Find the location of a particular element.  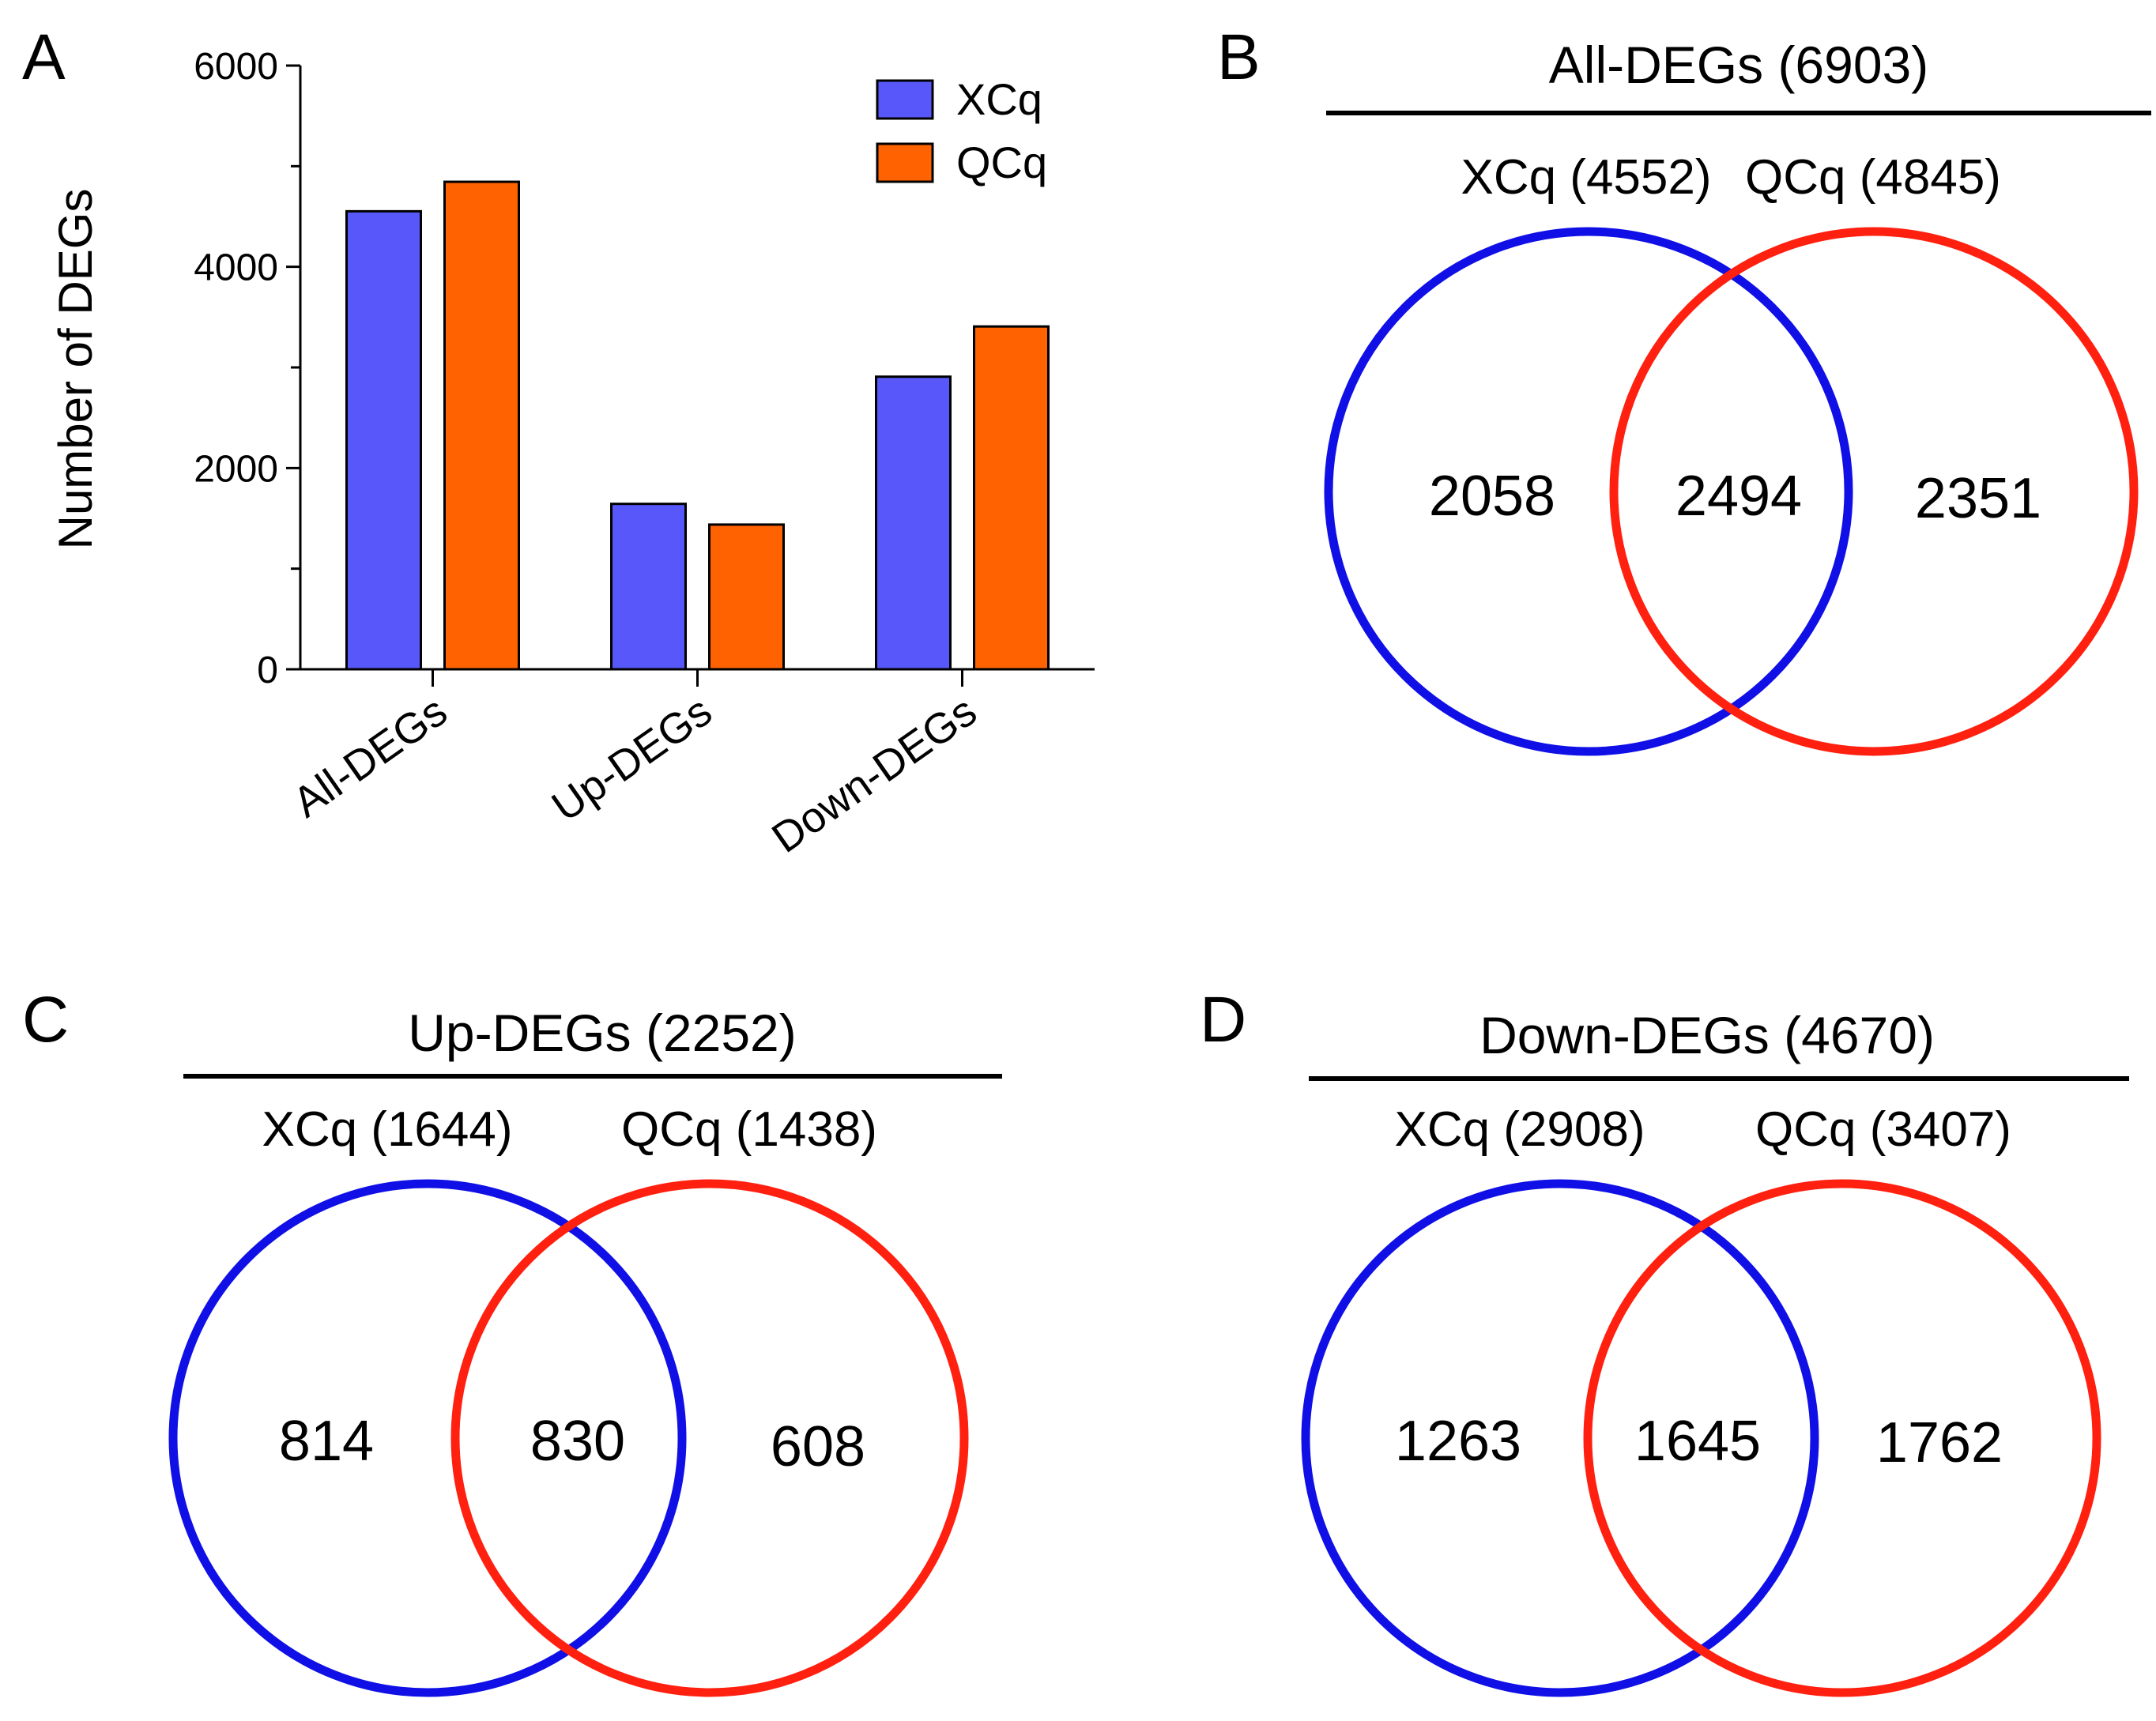

bar-qcq-all-degs is located at coordinates (481, 425).